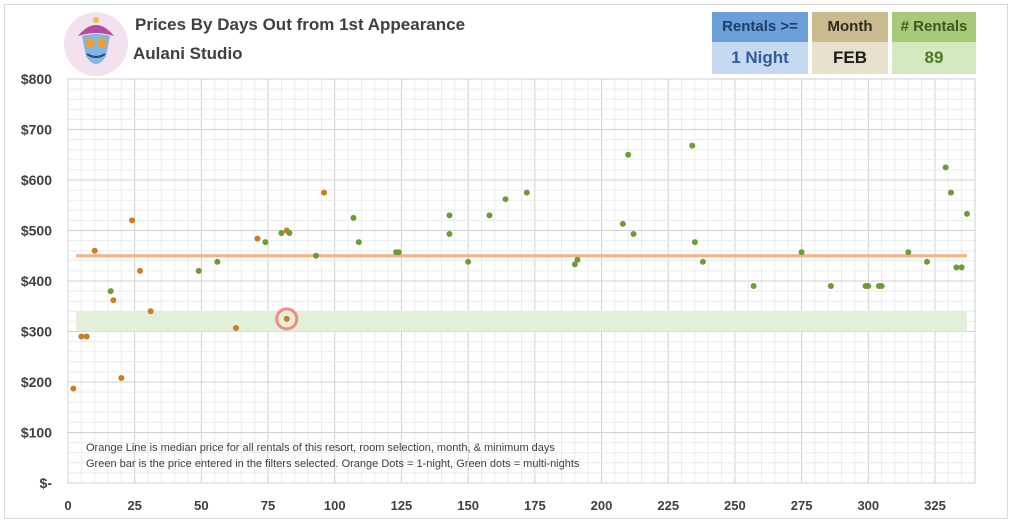 This screenshot has height=525, width=1014. Describe the element at coordinates (760, 58) in the screenshot. I see `rentals-filter-value: 1 Night` at that location.